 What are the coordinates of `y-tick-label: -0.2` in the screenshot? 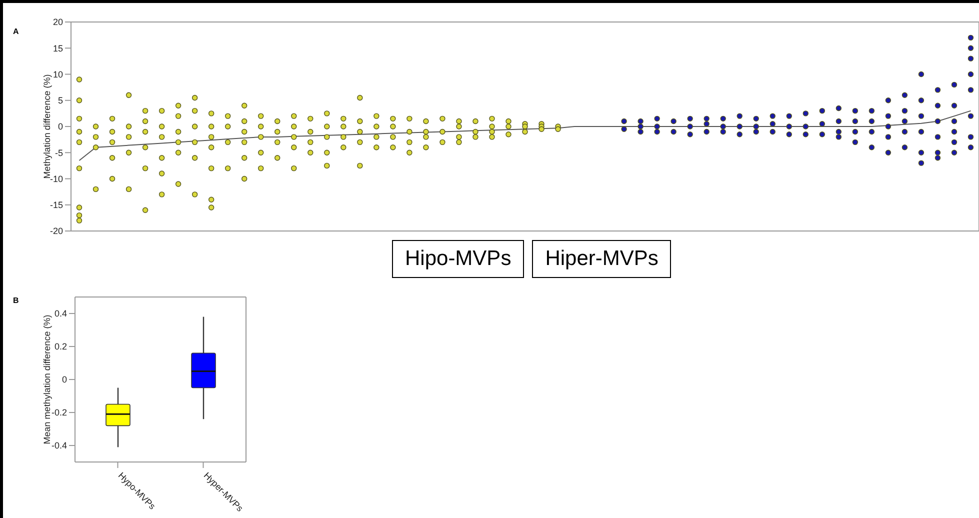 It's located at (59, 413).